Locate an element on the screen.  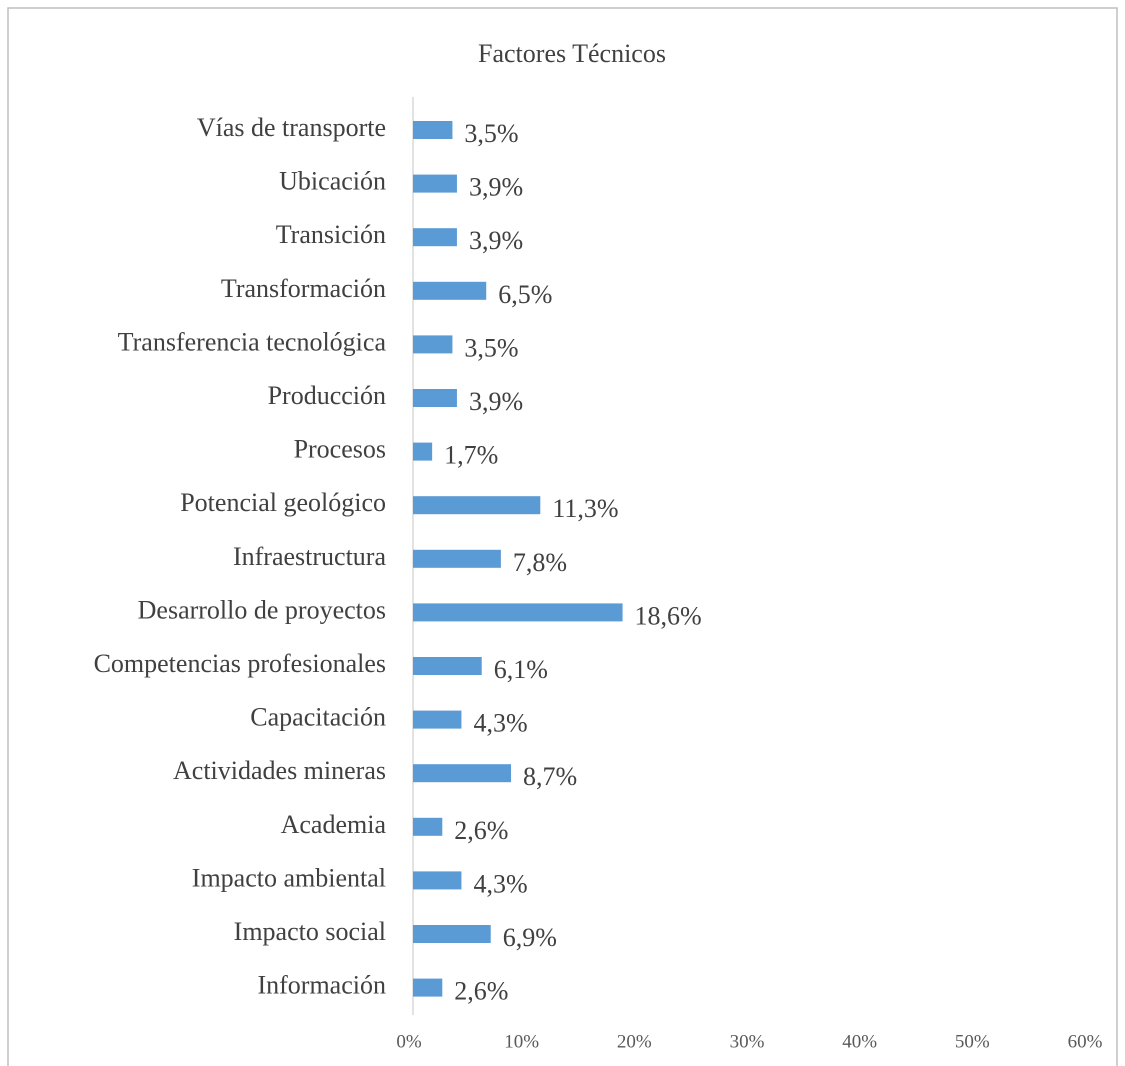
data-label: 8,7% is located at coordinates (550, 776).